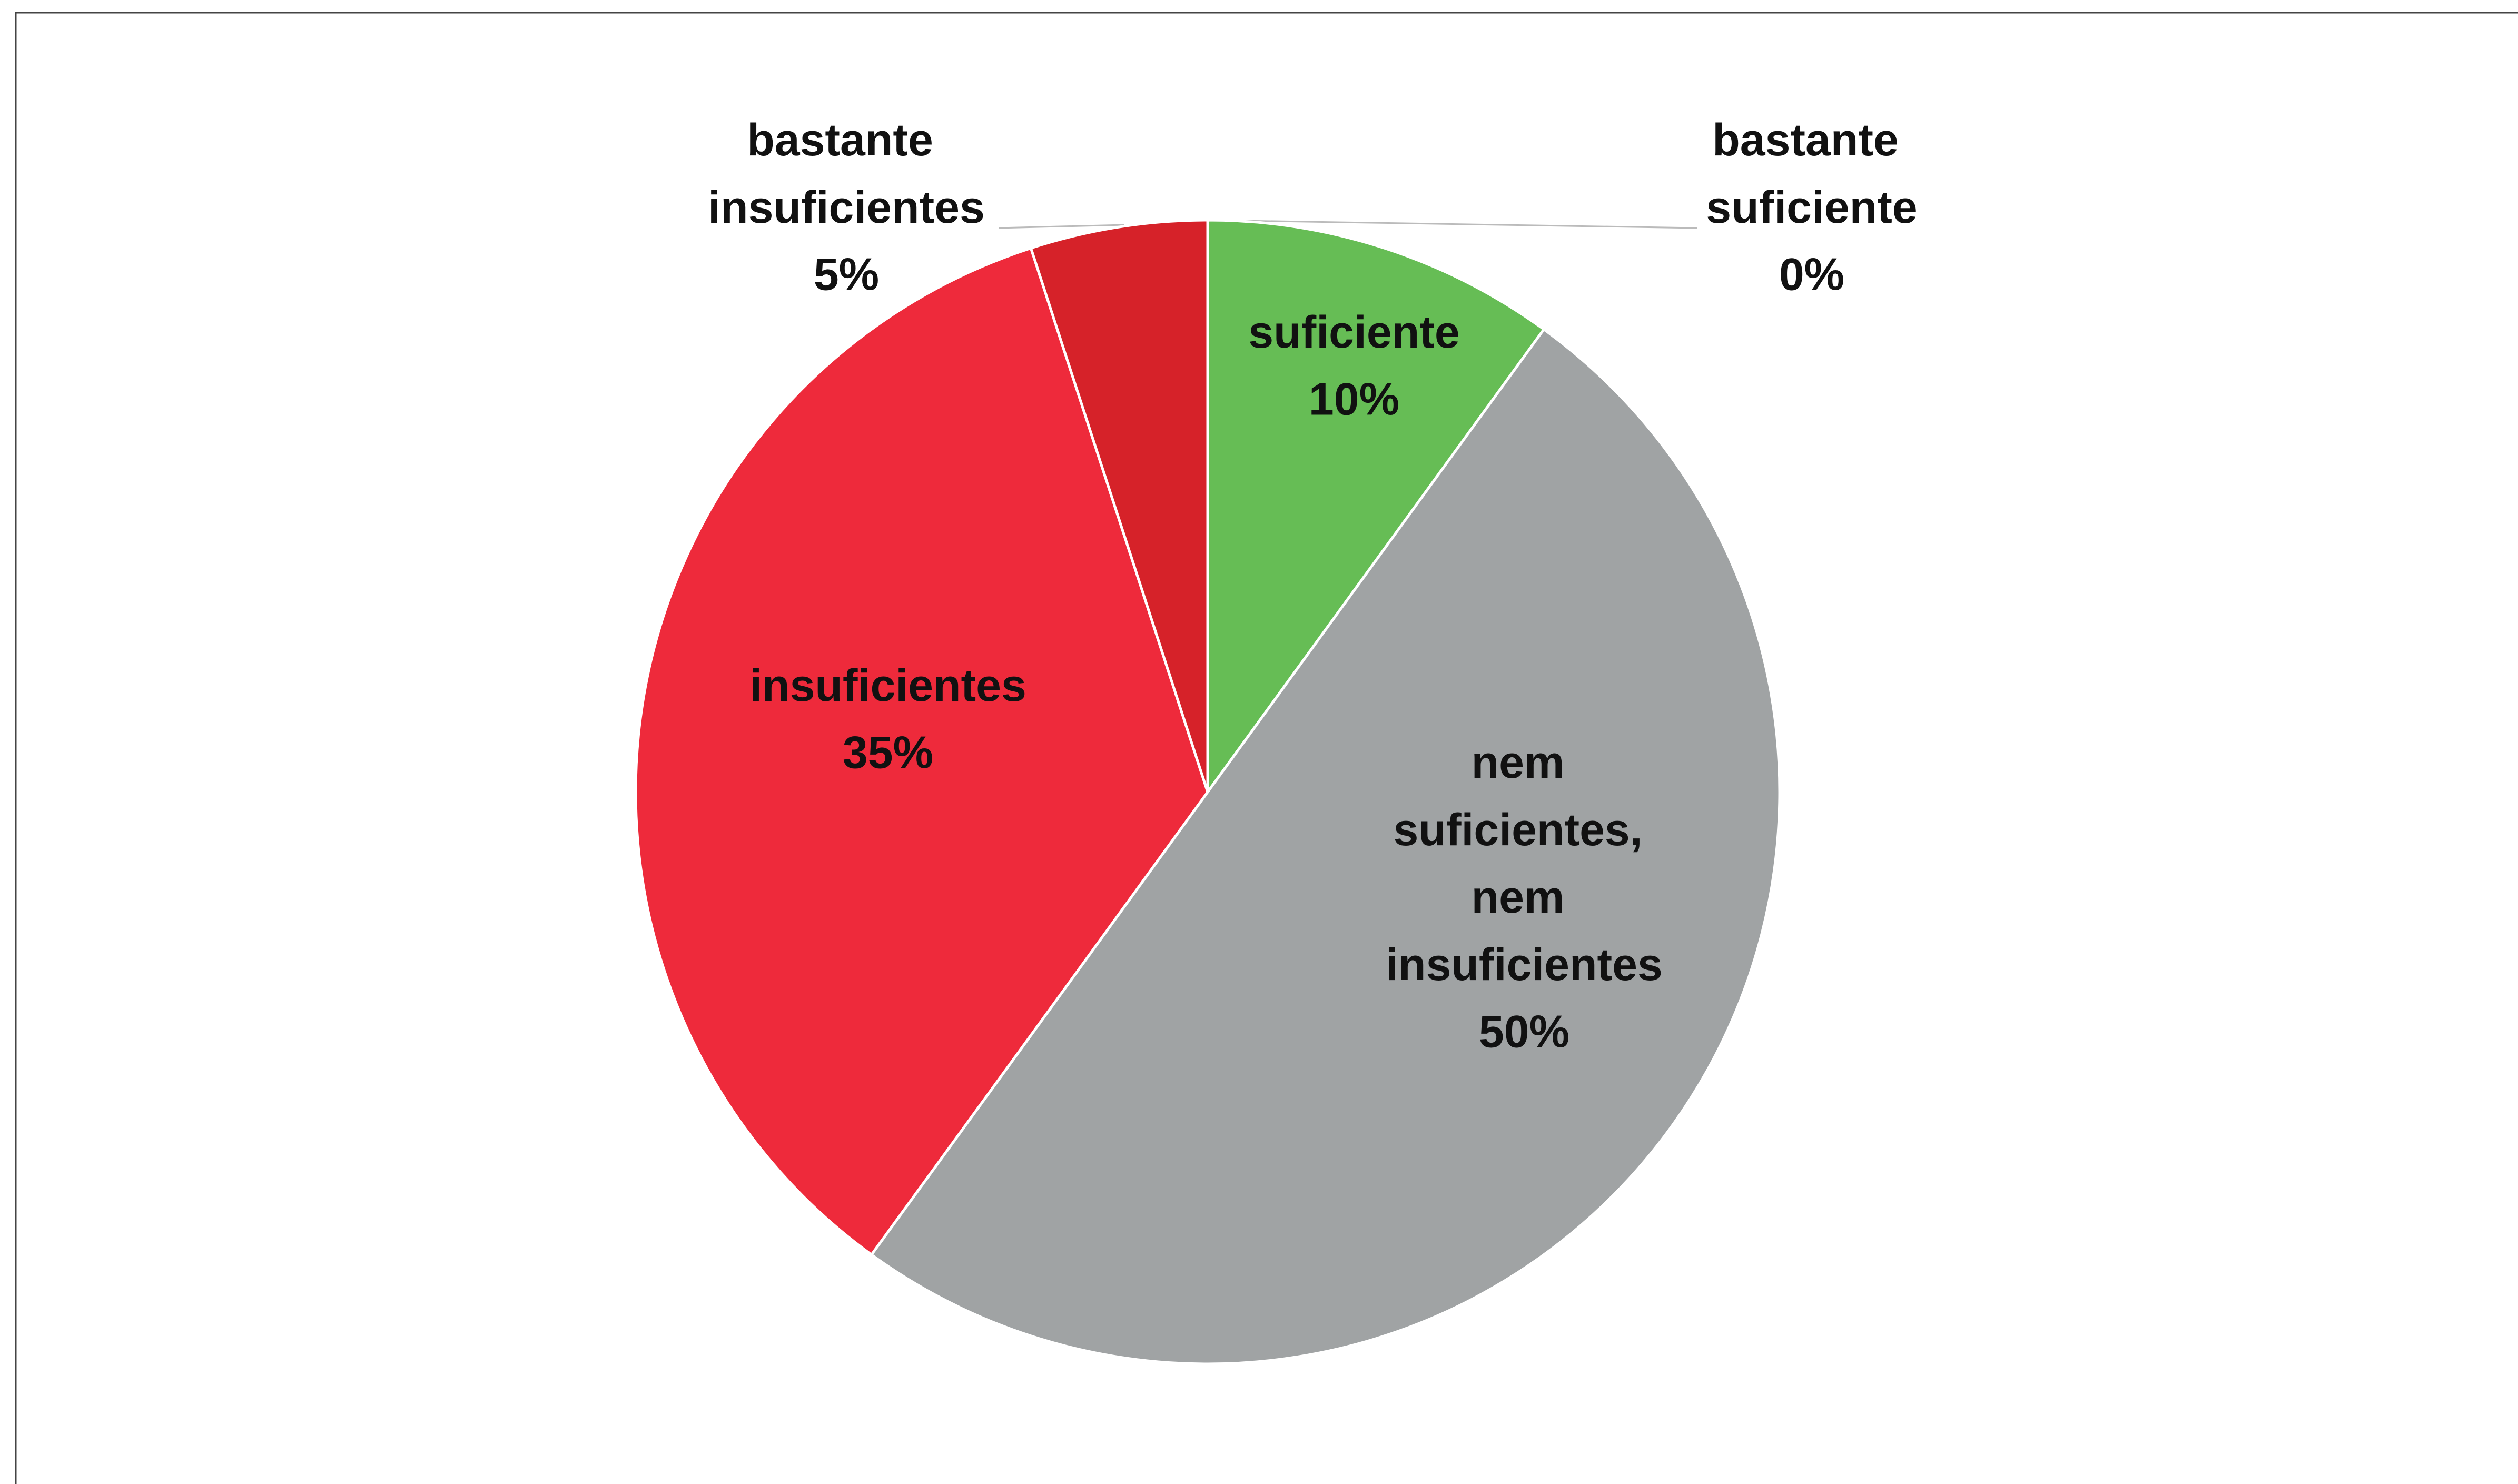 This screenshot has width=2518, height=1484. I want to click on slice-label: bastante insuficientes, so click(846, 174).